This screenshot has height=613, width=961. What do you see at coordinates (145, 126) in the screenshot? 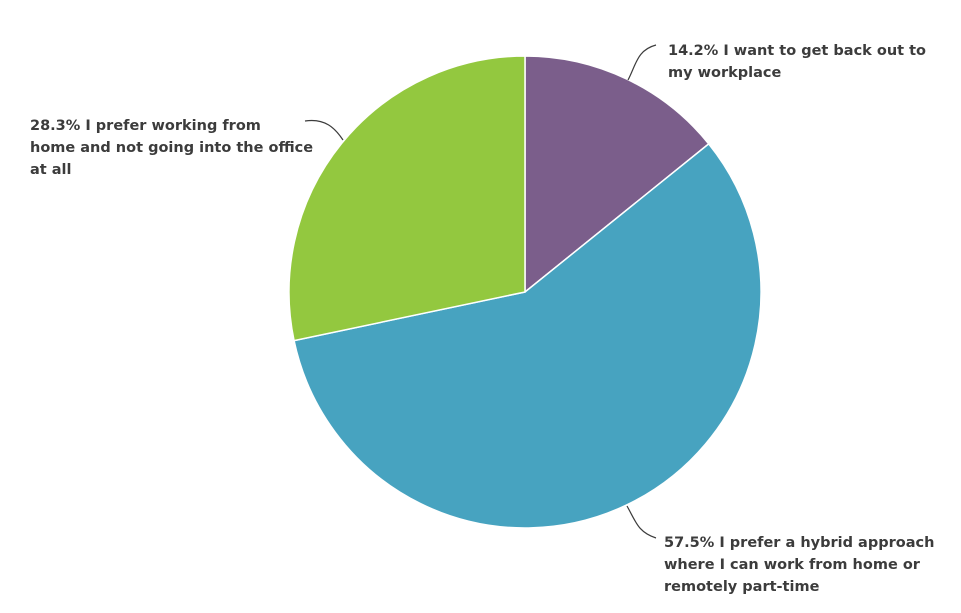
I see `slice-label-3-line-1: 28.3% I prefer working from` at bounding box center [145, 126].